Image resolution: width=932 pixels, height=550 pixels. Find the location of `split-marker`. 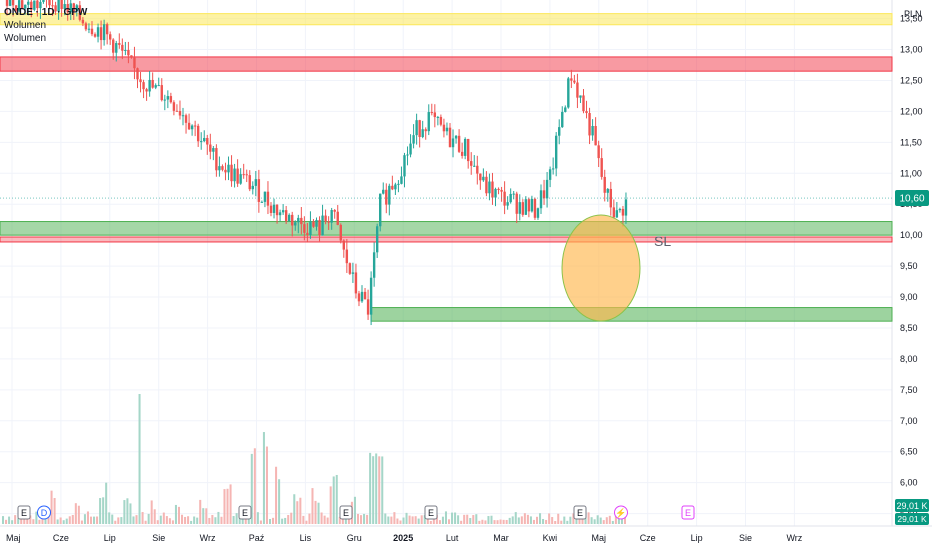

split-marker is located at coordinates (621, 512).